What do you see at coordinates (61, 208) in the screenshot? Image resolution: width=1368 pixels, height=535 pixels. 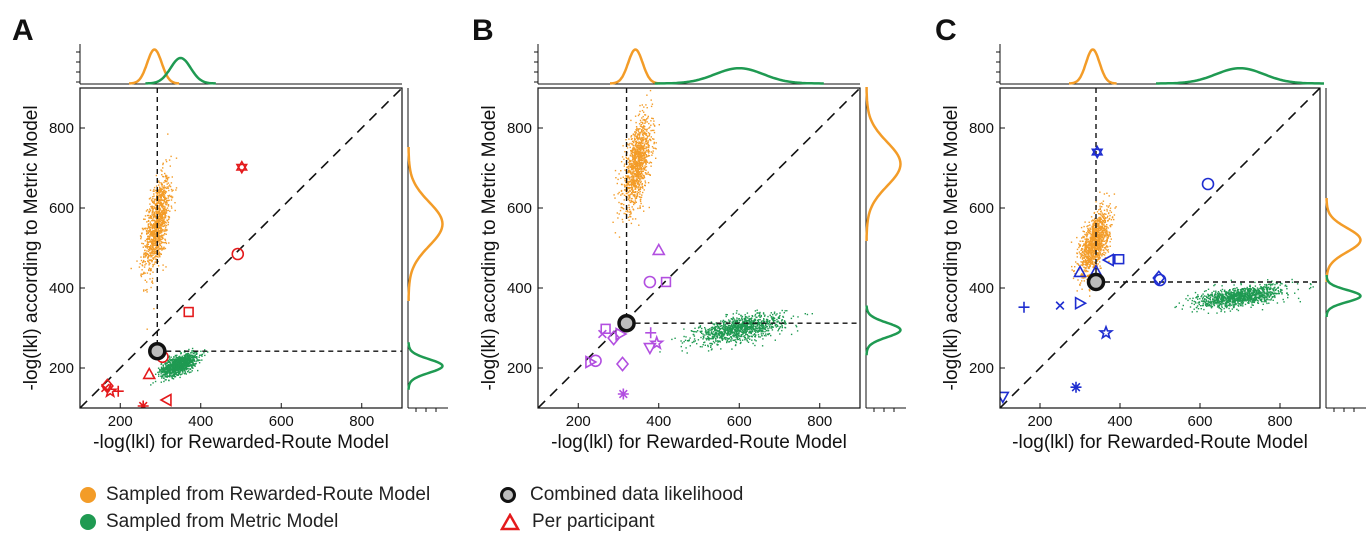 I see `y-tick-label: 600` at bounding box center [61, 208].